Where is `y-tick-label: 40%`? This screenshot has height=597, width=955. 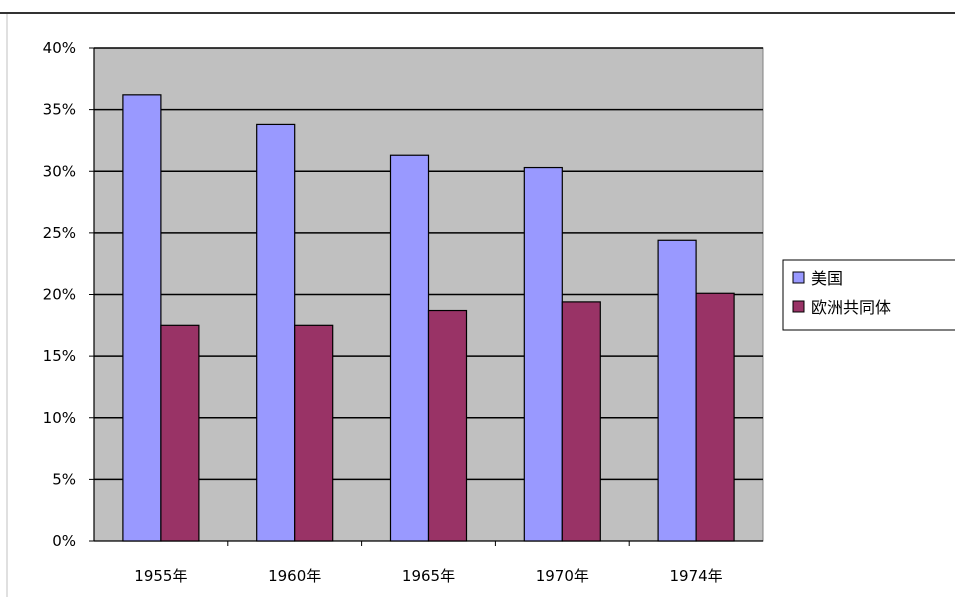
y-tick-label: 40% is located at coordinates (59, 48).